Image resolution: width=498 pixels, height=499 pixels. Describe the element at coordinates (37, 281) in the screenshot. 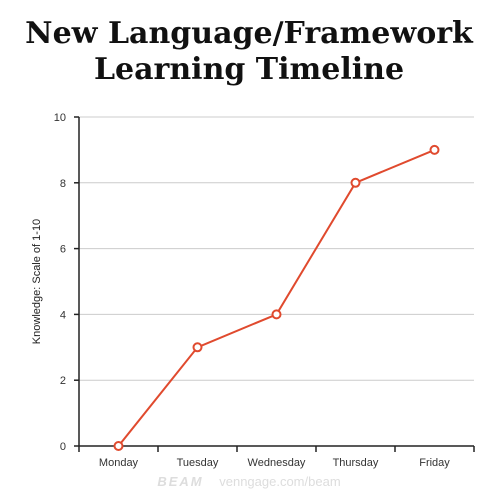

I see `y-axis-label: Knowledge: Scale of 1-10` at that location.